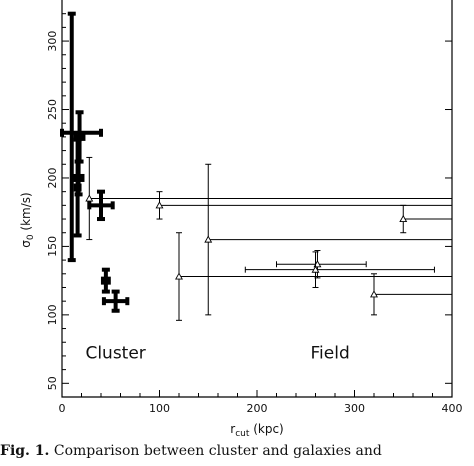 This screenshot has height=466, width=474. What do you see at coordinates (25, 451) in the screenshot?
I see `caption-label: Fig. 1.` at bounding box center [25, 451].